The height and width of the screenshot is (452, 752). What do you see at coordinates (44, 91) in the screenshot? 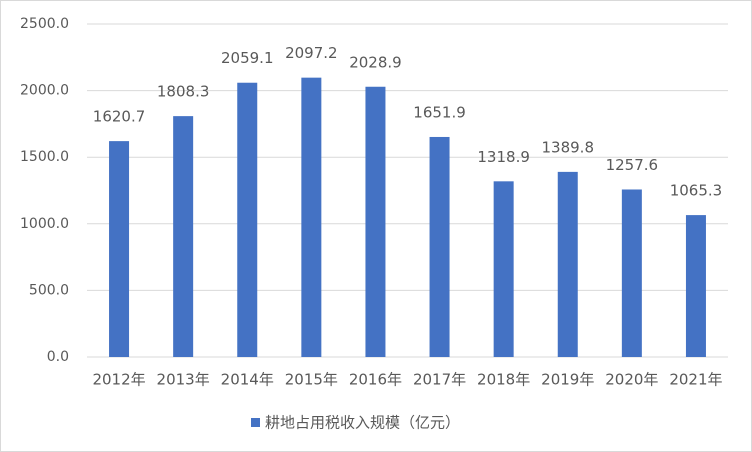
I see `y-tick-label: 2000.0` at bounding box center [44, 91].